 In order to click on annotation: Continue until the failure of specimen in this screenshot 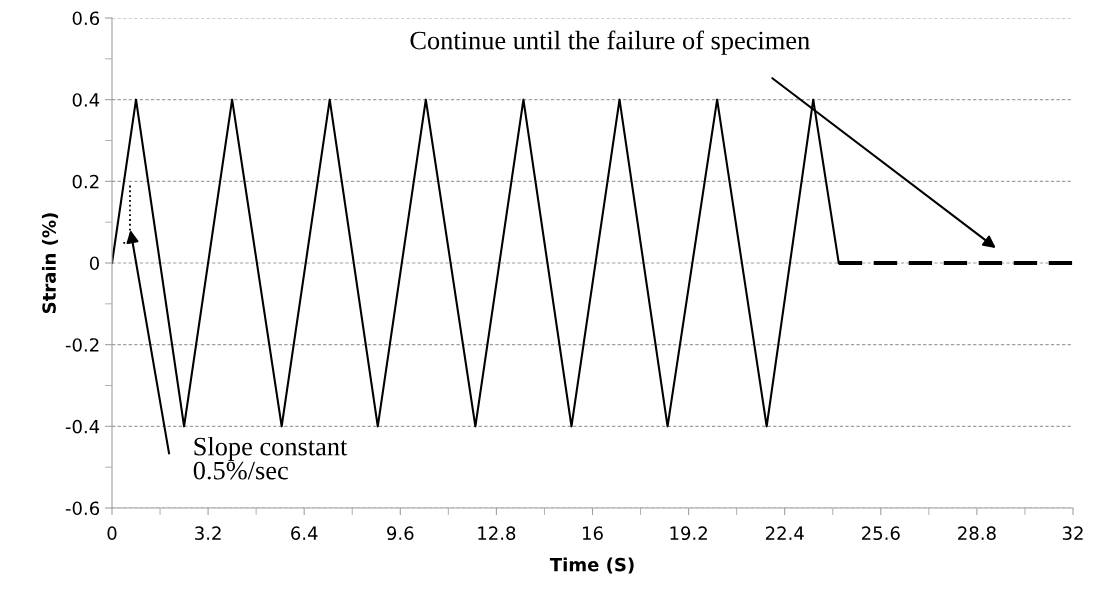, I will do `click(610, 42)`.